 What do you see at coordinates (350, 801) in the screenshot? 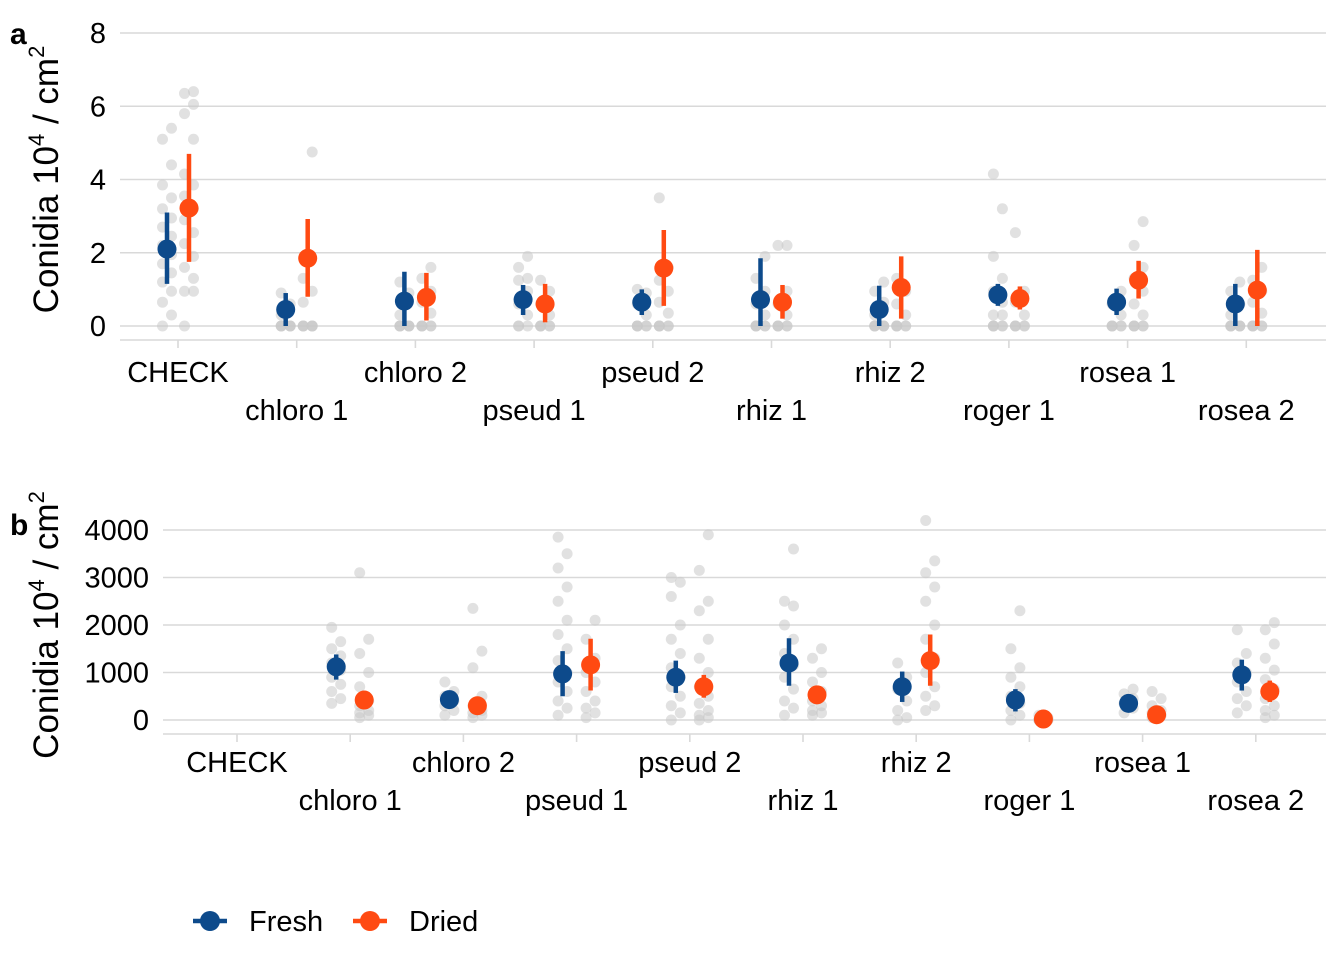
I see `x-tick-label-chloro-1: chloro 1` at bounding box center [350, 801].